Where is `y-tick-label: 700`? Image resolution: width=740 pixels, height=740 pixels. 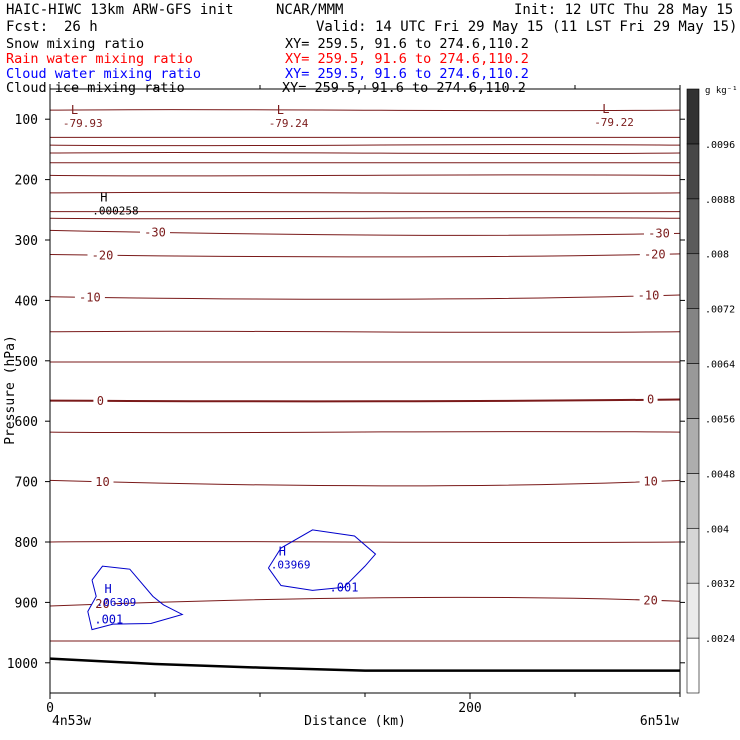 y-tick-label: 700 is located at coordinates (26, 483).